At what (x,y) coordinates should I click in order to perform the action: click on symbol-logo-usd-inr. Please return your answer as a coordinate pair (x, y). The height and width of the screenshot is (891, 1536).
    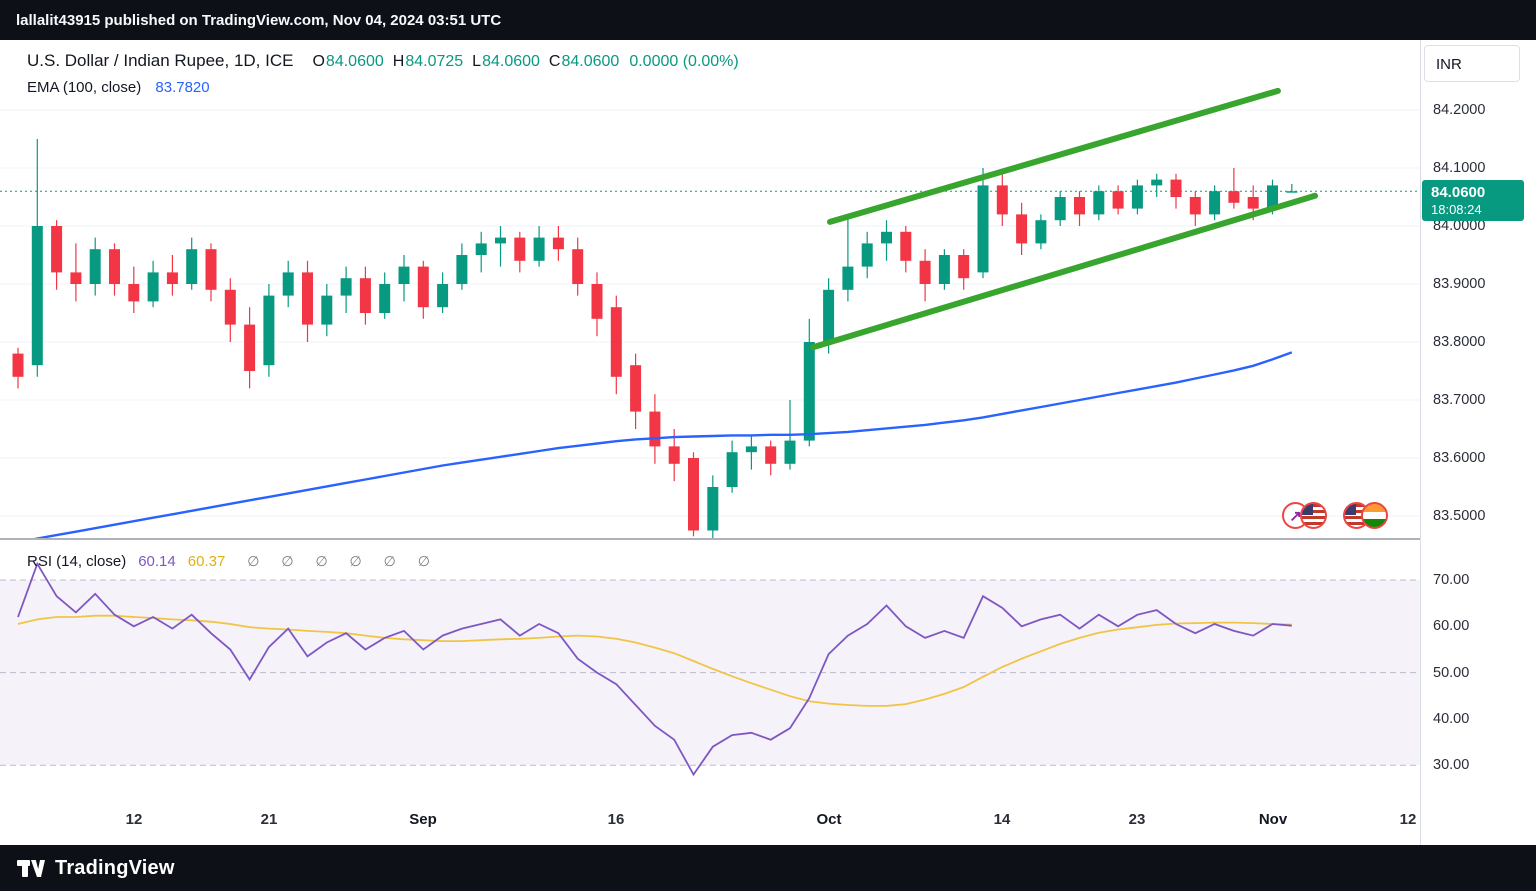
    Looking at the image, I should click on (1365, 515).